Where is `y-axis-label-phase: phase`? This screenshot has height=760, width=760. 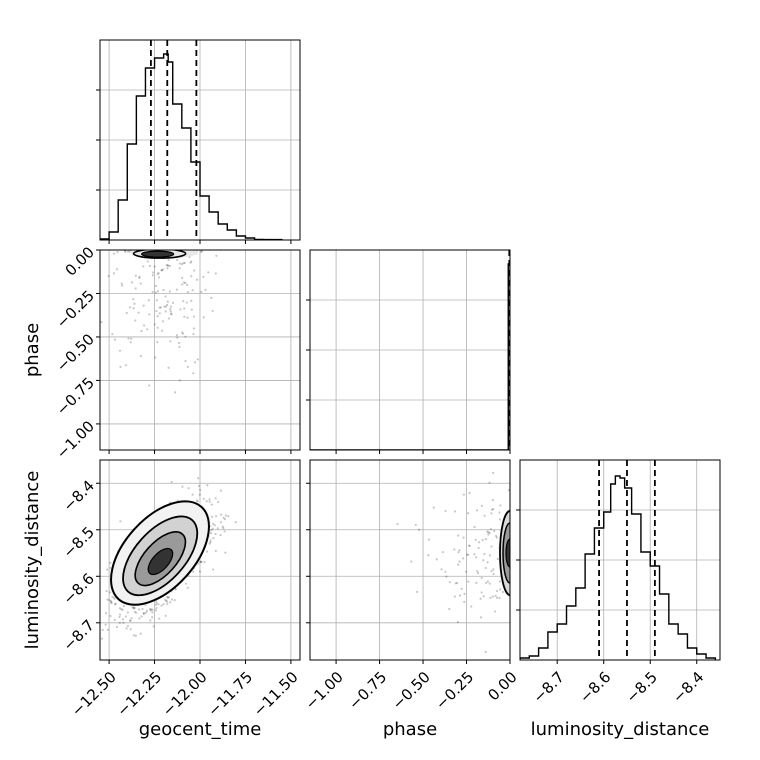
y-axis-label-phase: phase is located at coordinates (32, 350).